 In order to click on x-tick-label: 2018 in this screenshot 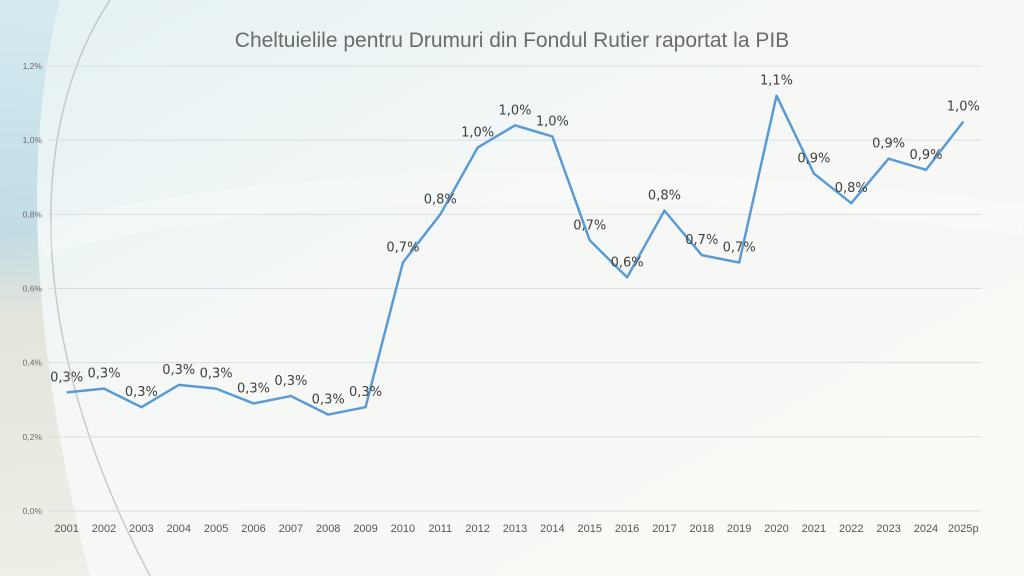, I will do `click(702, 529)`.